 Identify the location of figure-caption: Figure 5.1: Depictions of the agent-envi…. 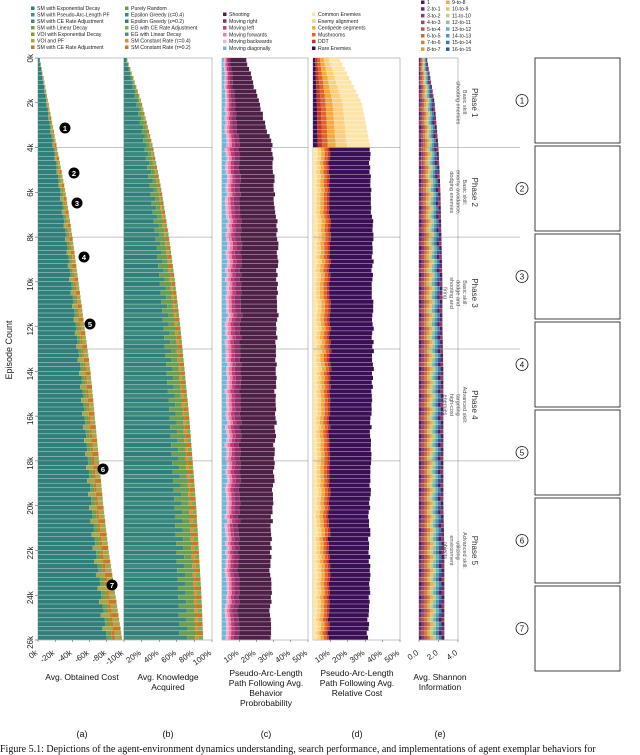
(298, 749).